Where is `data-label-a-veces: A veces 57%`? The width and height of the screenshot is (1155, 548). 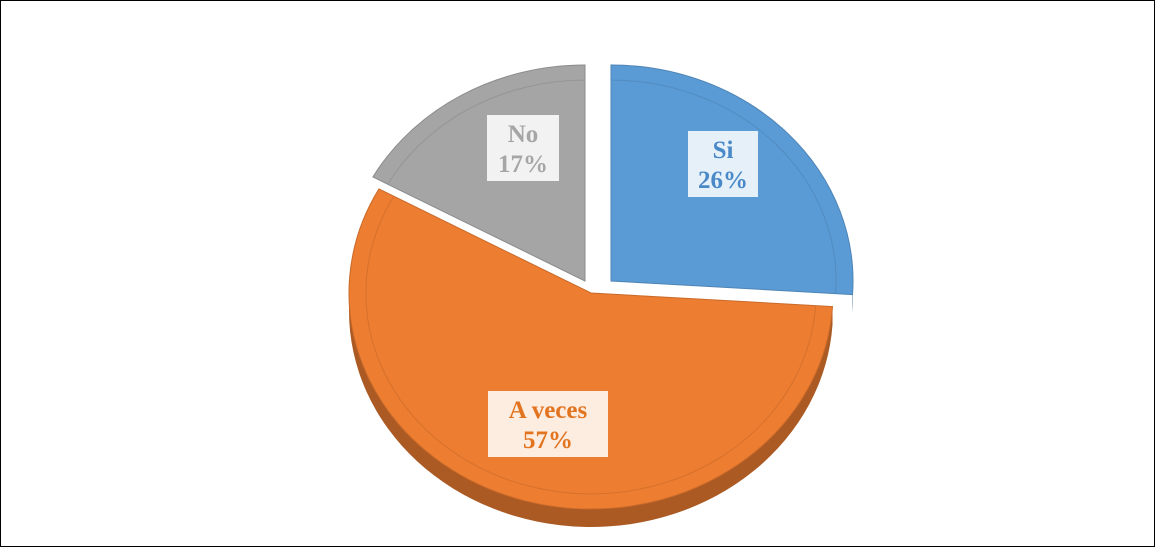 data-label-a-veces: A veces 57% is located at coordinates (548, 424).